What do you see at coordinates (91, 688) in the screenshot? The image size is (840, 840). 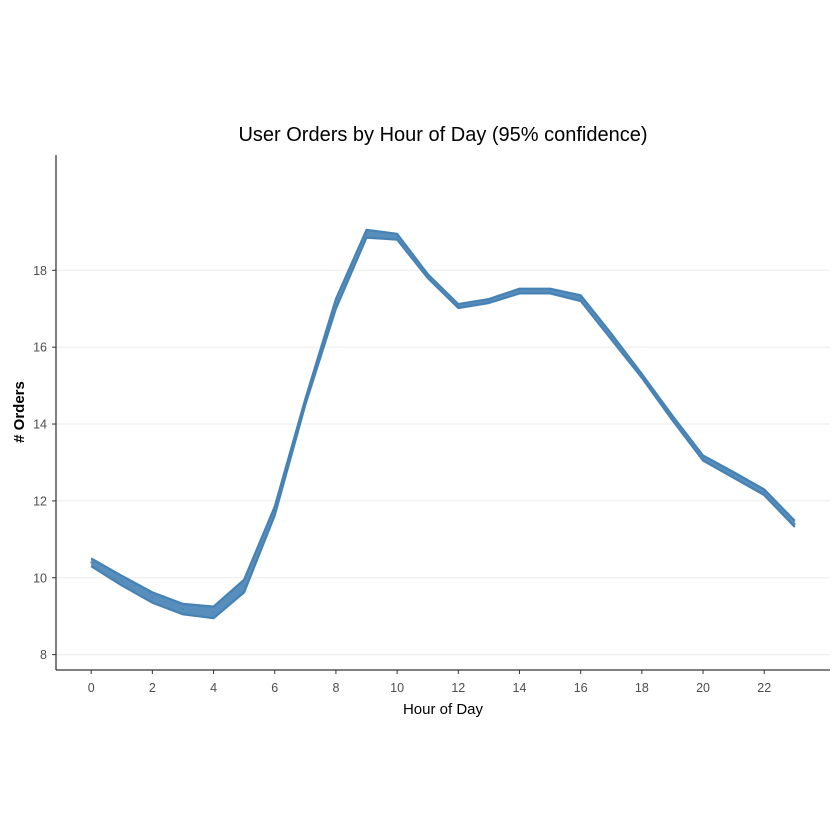 I see `x-tick-label: 0` at bounding box center [91, 688].